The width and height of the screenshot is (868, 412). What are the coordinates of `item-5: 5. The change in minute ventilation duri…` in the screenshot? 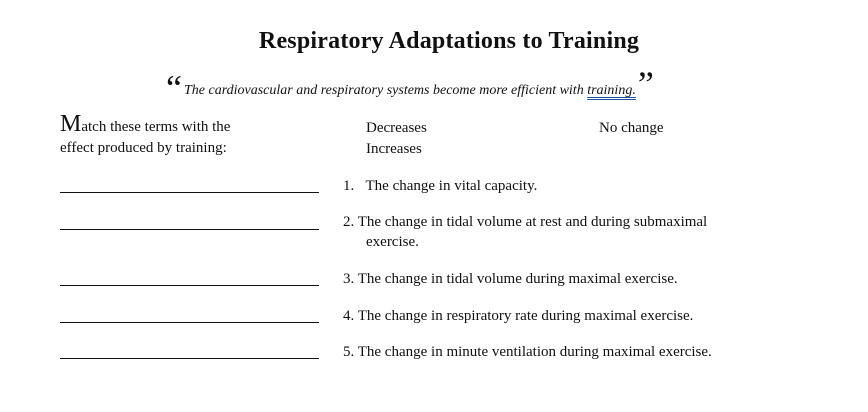 It's located at (527, 352).